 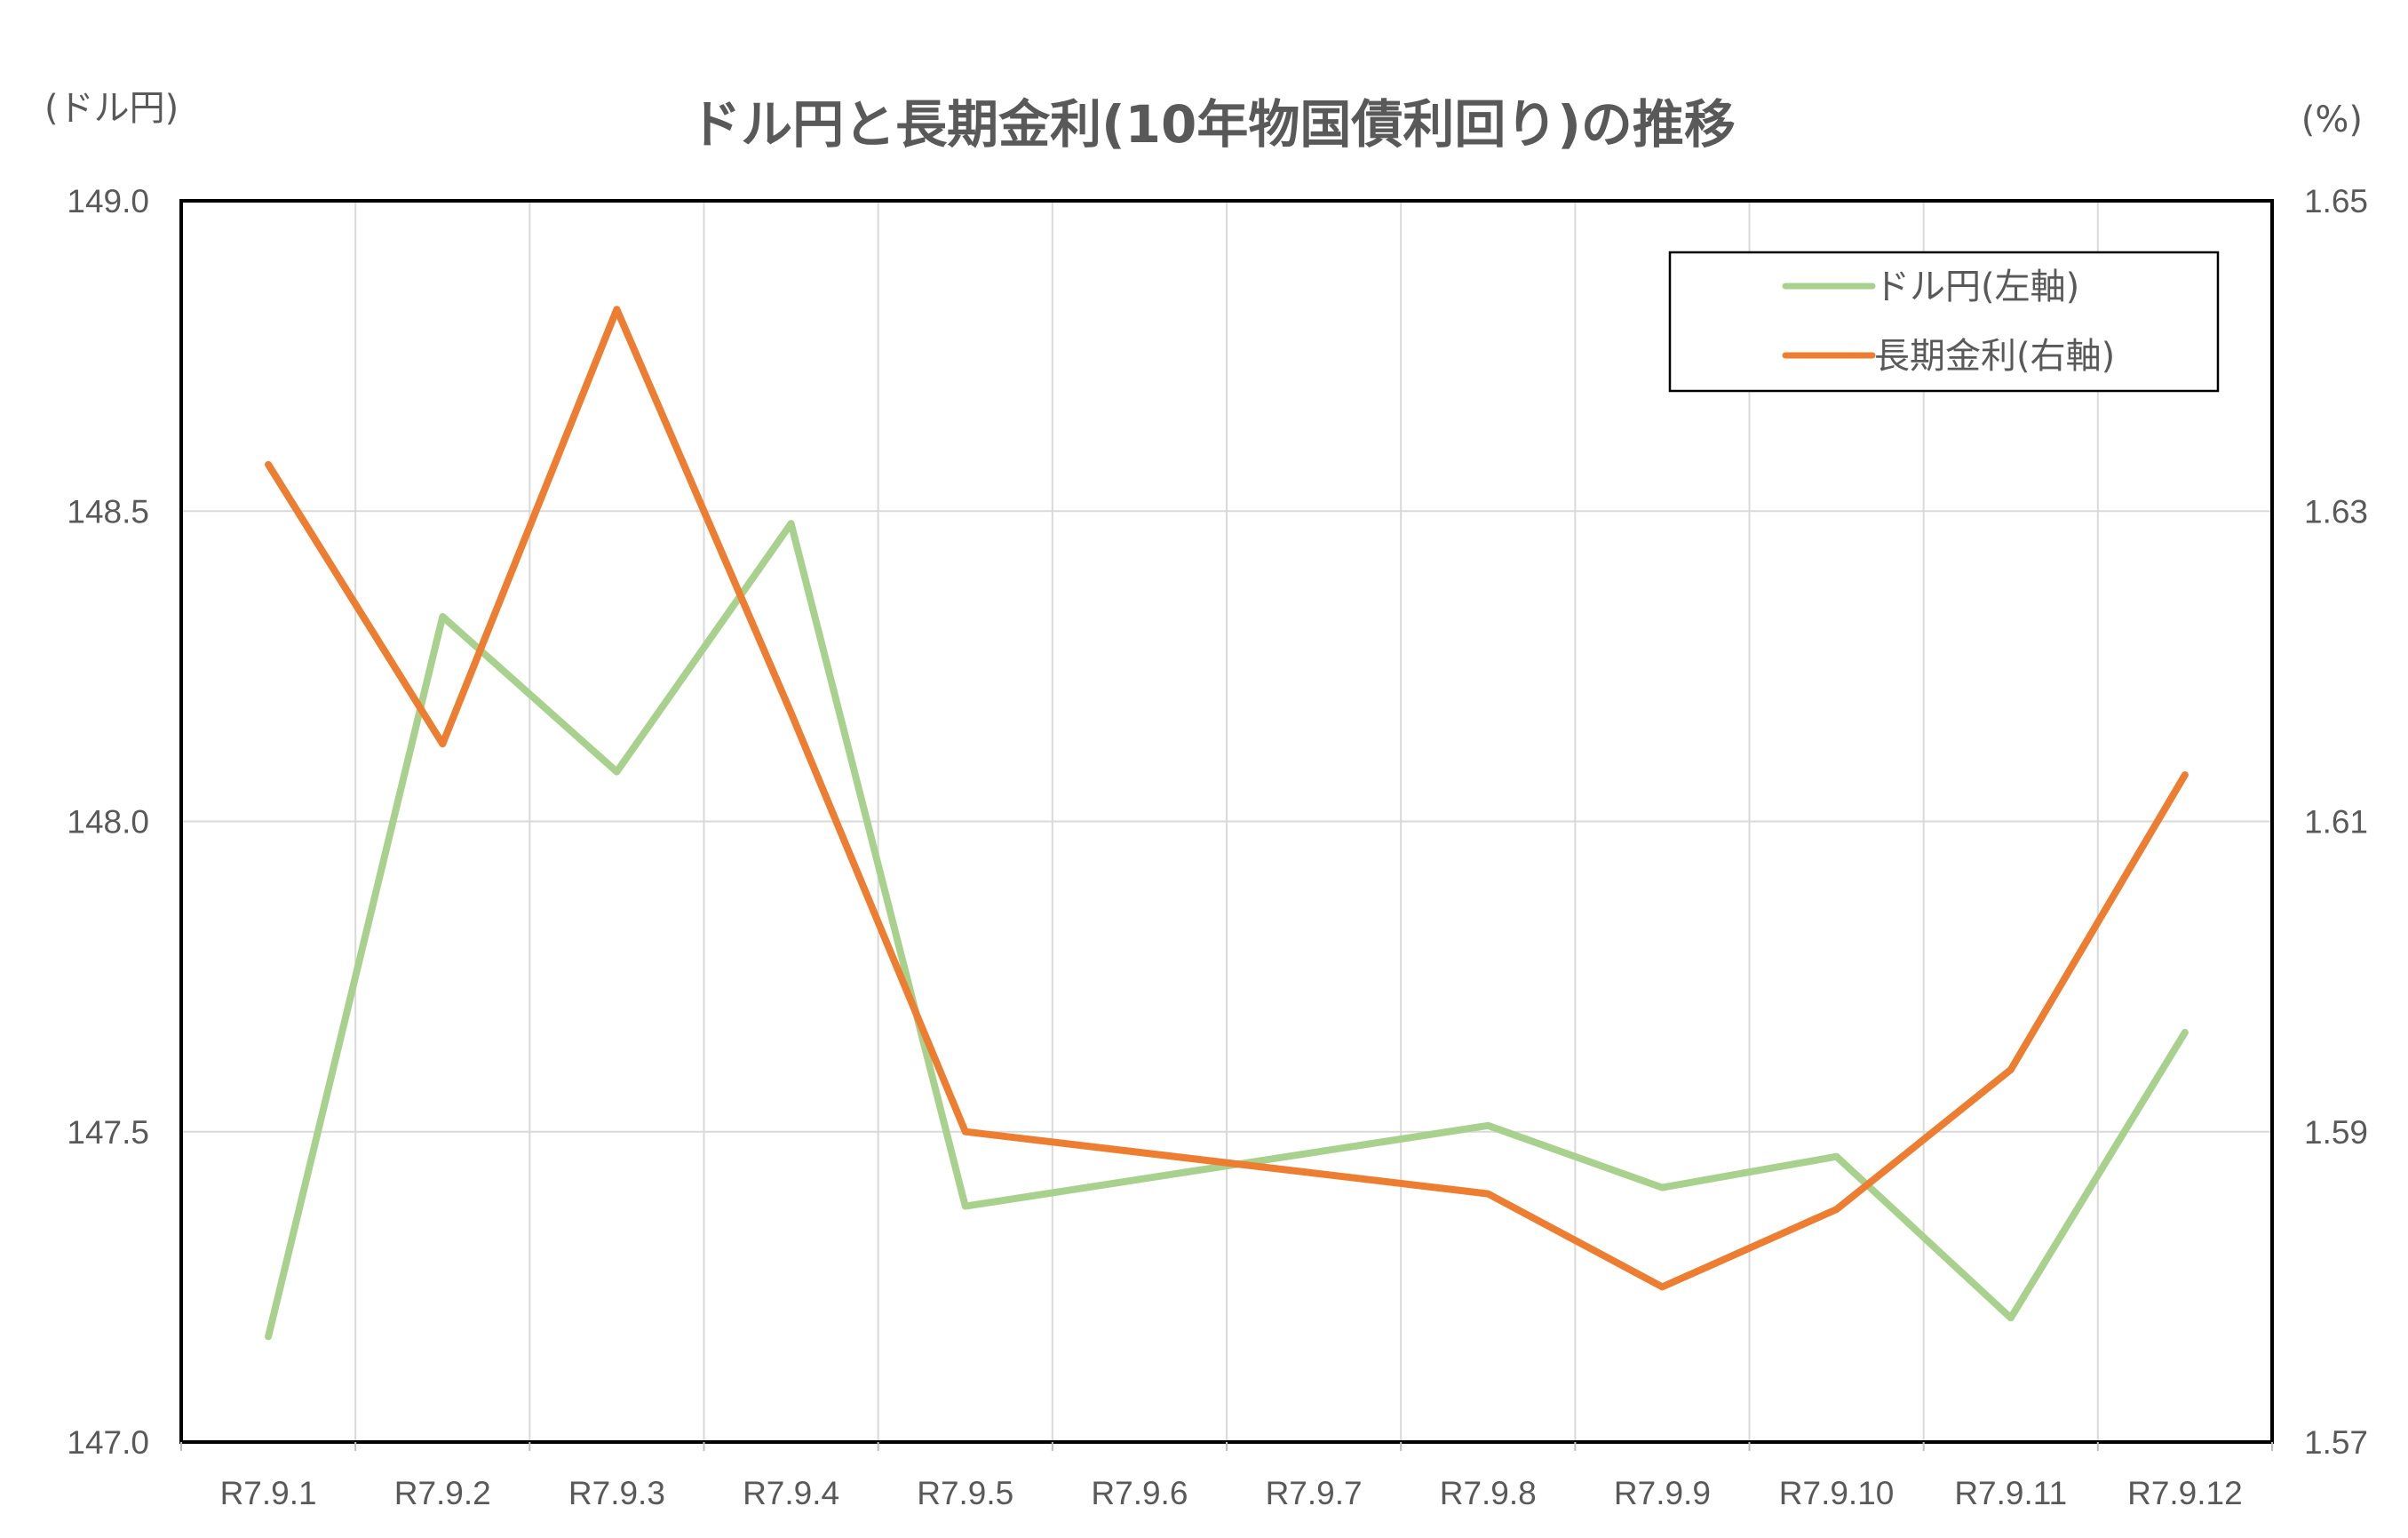 I want to click on right-tick-label: 1.59, so click(x=2336, y=1132).